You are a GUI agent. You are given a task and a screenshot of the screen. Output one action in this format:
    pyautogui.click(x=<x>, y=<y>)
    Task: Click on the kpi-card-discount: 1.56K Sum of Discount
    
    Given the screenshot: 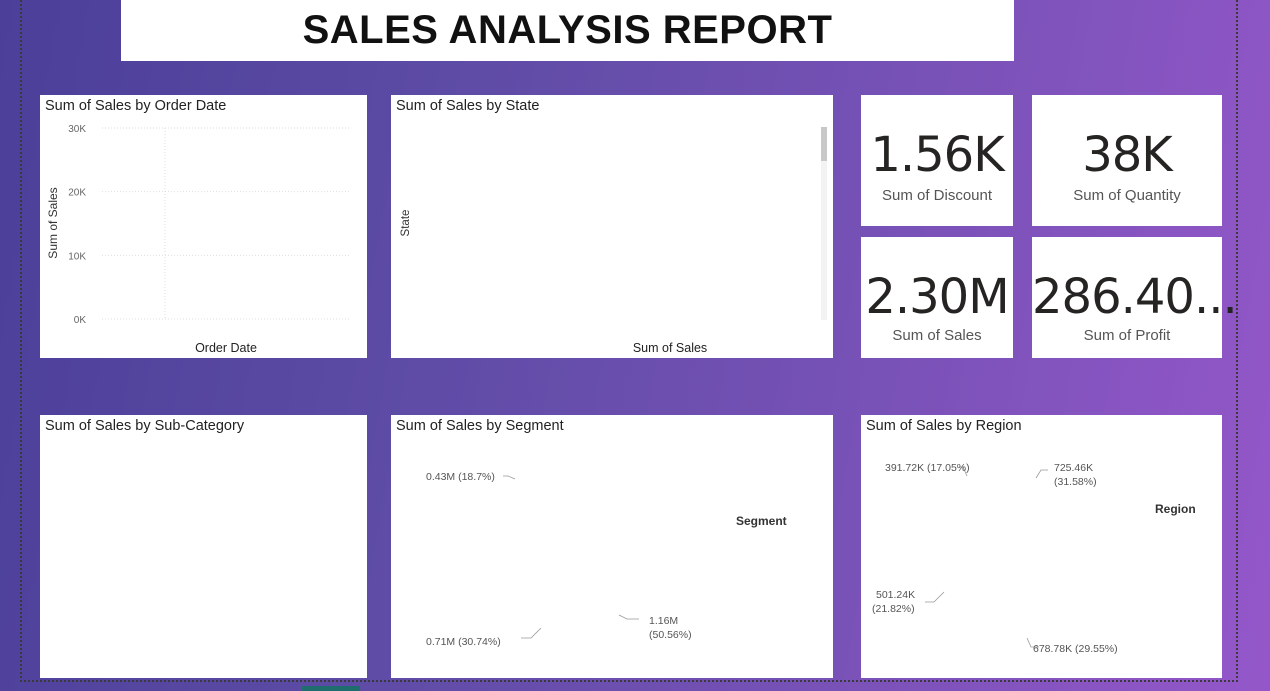 What is the action you would take?
    pyautogui.click(x=937, y=160)
    